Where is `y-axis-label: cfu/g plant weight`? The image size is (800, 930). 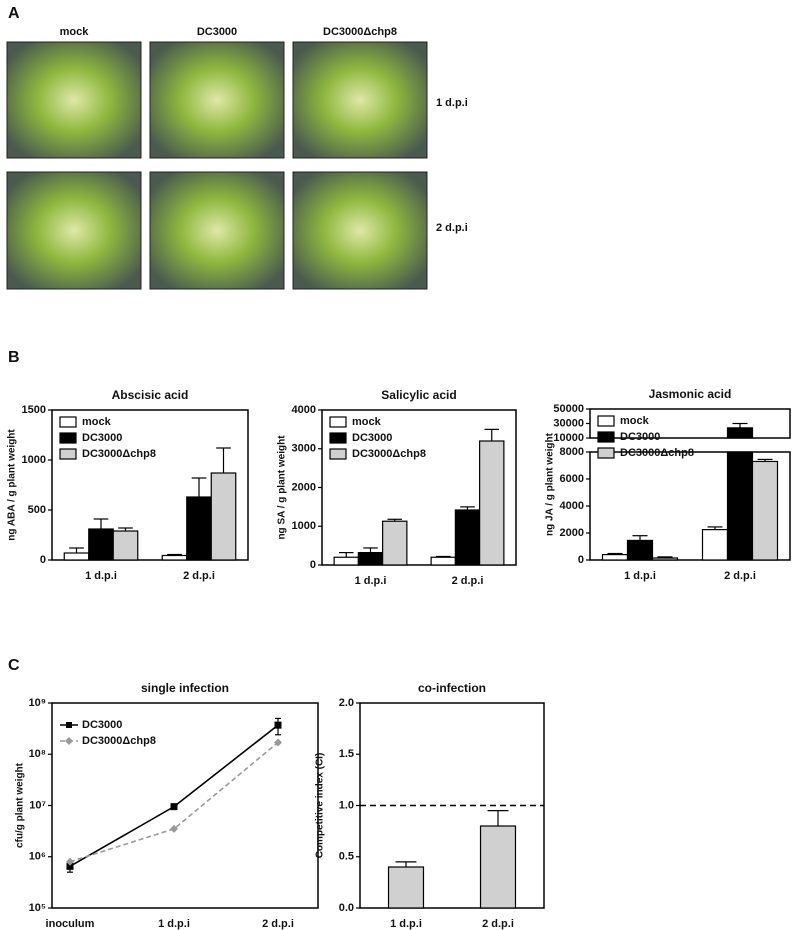 y-axis-label: cfu/g plant weight is located at coordinates (20, 805).